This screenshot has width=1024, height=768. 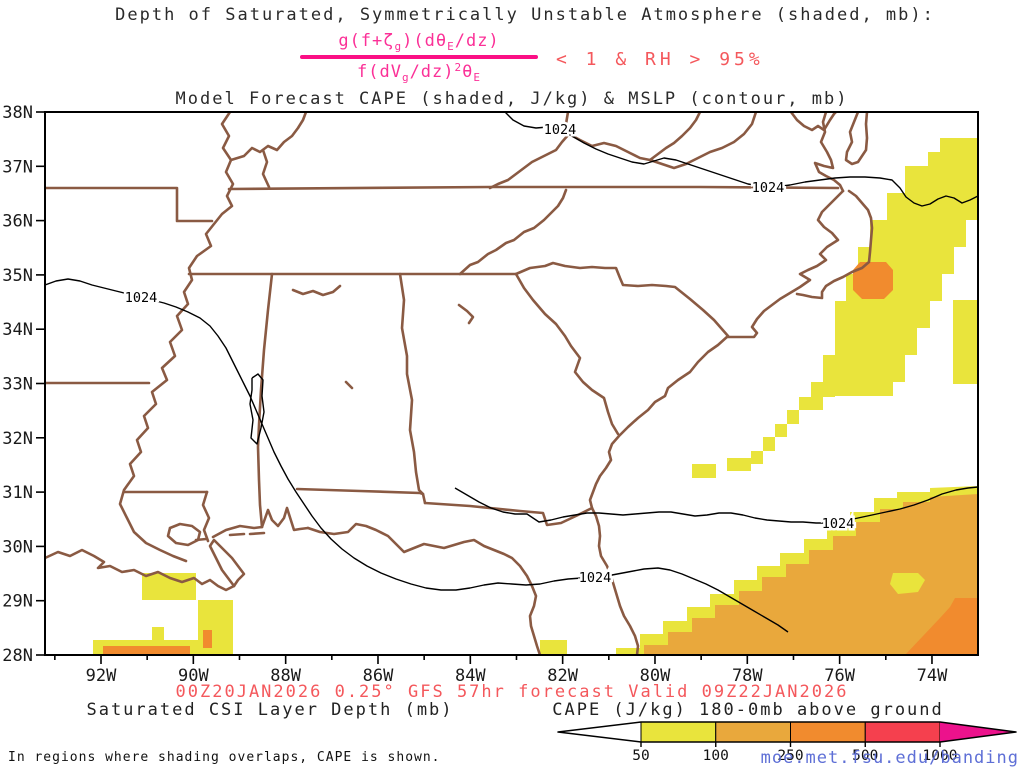 What do you see at coordinates (660, 59) in the screenshot?
I see `formula-condition: < 1 & RH > 95%` at bounding box center [660, 59].